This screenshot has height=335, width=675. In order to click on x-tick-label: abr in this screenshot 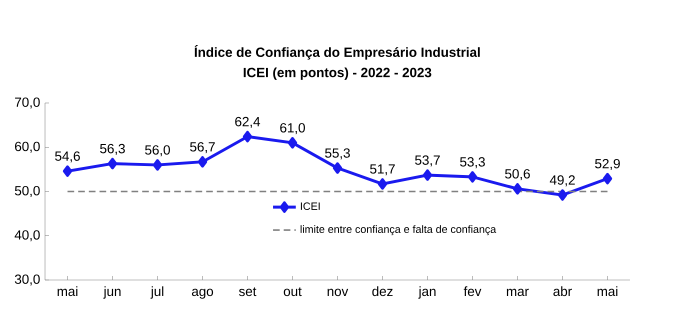, I will do `click(562, 291)`.